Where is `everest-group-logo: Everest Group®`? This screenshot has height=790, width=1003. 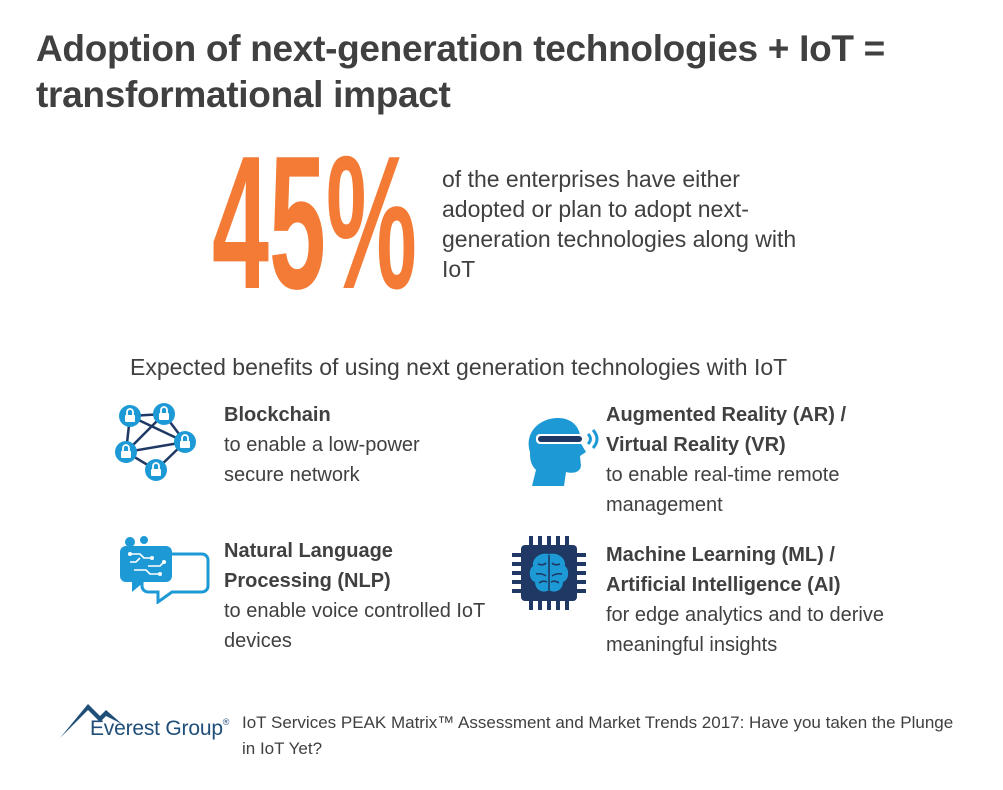 everest-group-logo: Everest Group® is located at coordinates (148, 724).